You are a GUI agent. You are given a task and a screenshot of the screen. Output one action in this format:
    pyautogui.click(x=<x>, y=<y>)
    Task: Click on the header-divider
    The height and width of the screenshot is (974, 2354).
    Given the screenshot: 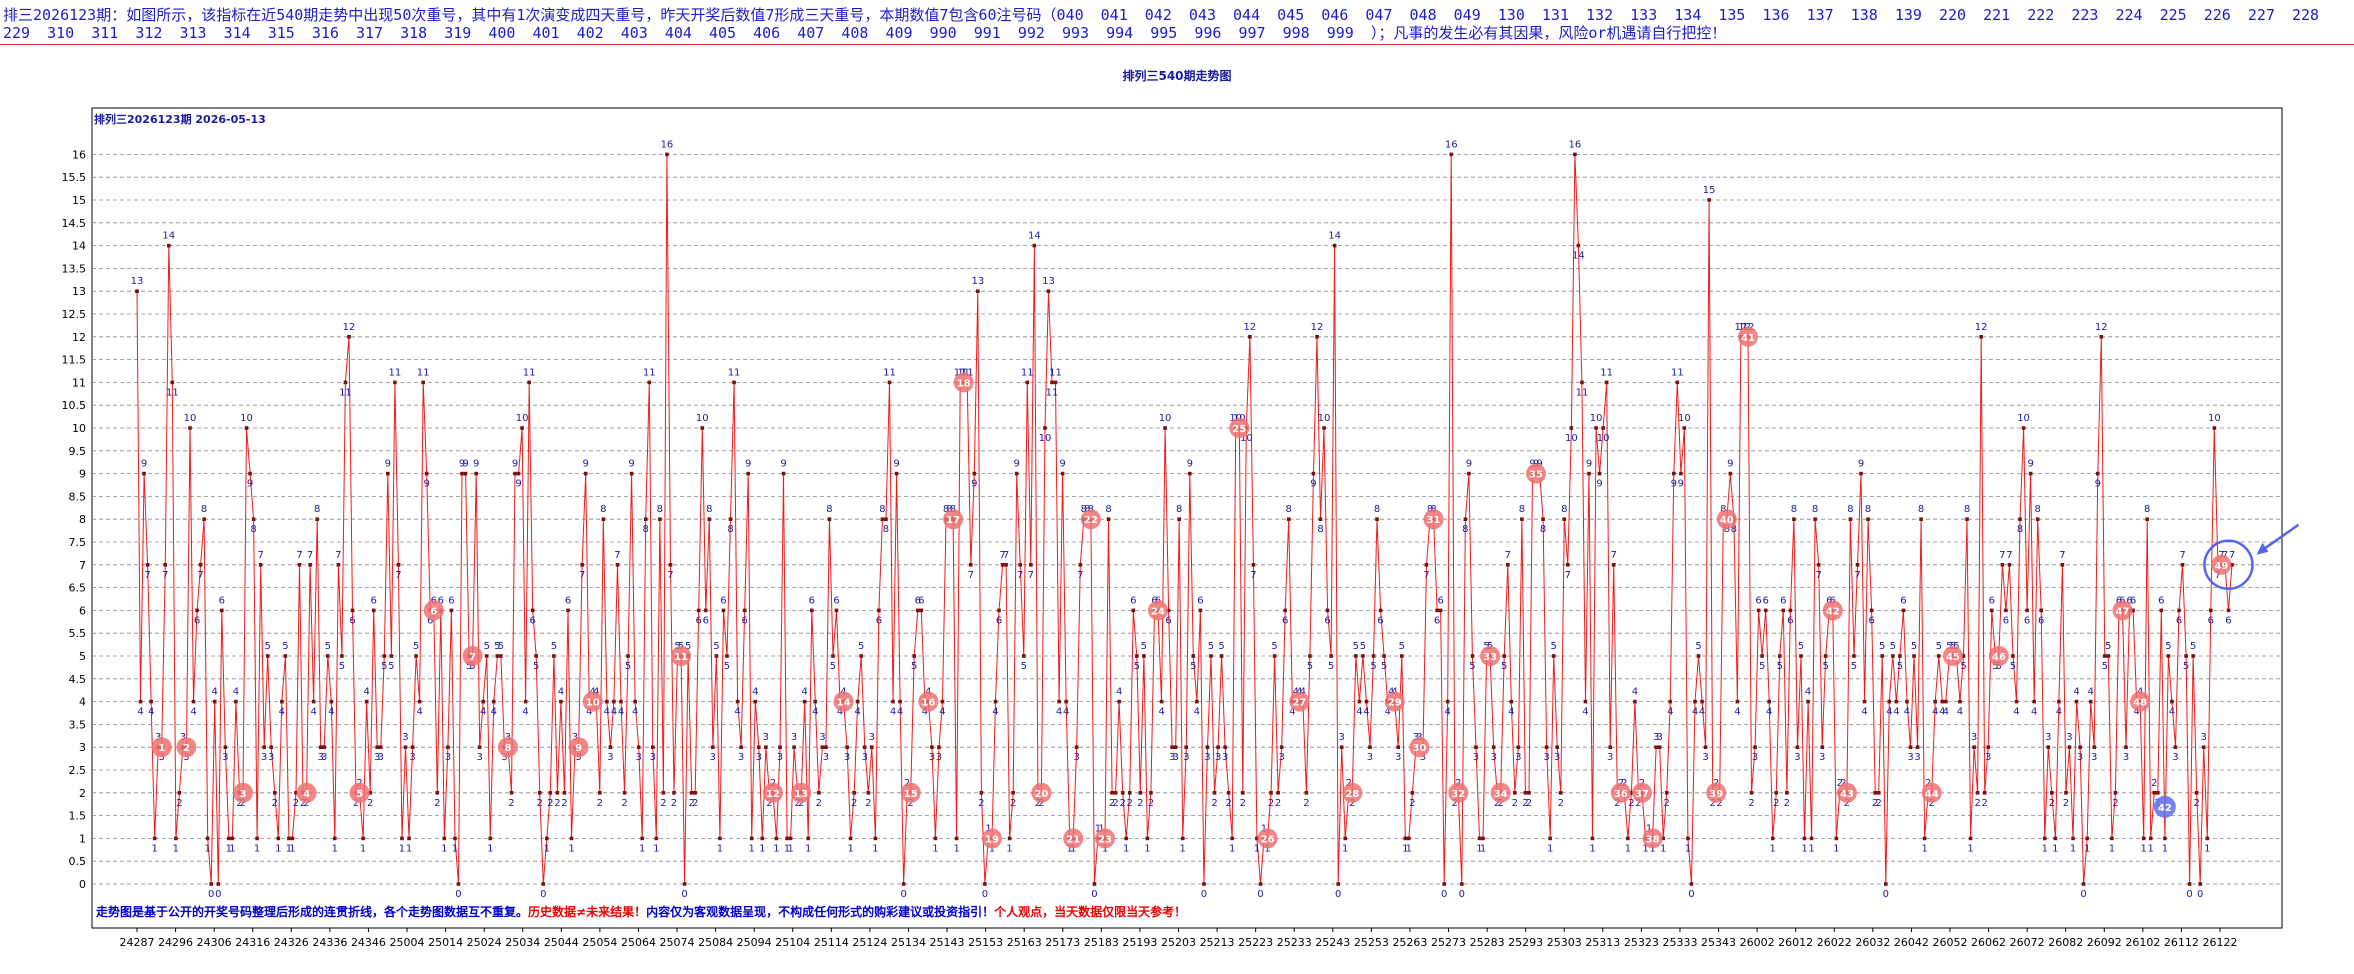 What is the action you would take?
    pyautogui.click(x=1177, y=44)
    